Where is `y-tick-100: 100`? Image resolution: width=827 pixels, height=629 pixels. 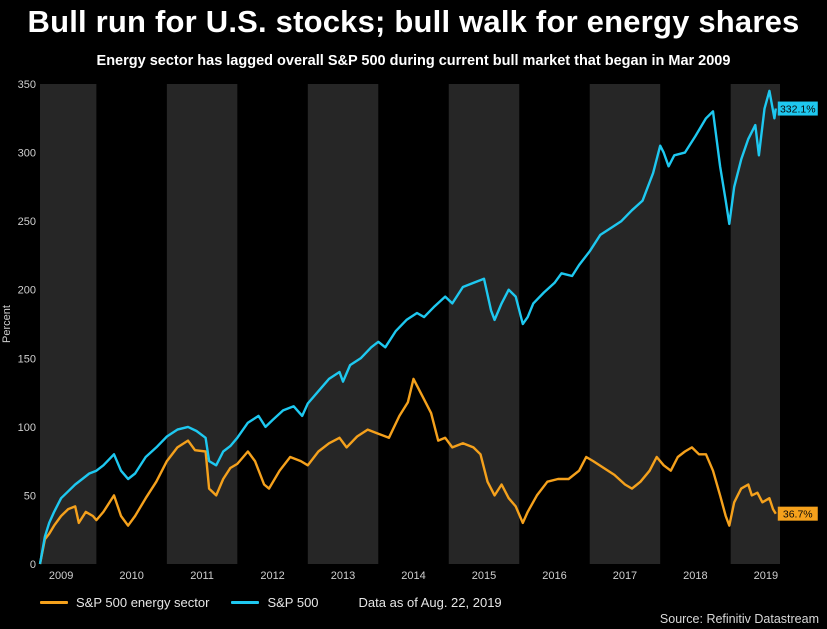 y-tick-100: 100 is located at coordinates (27, 428).